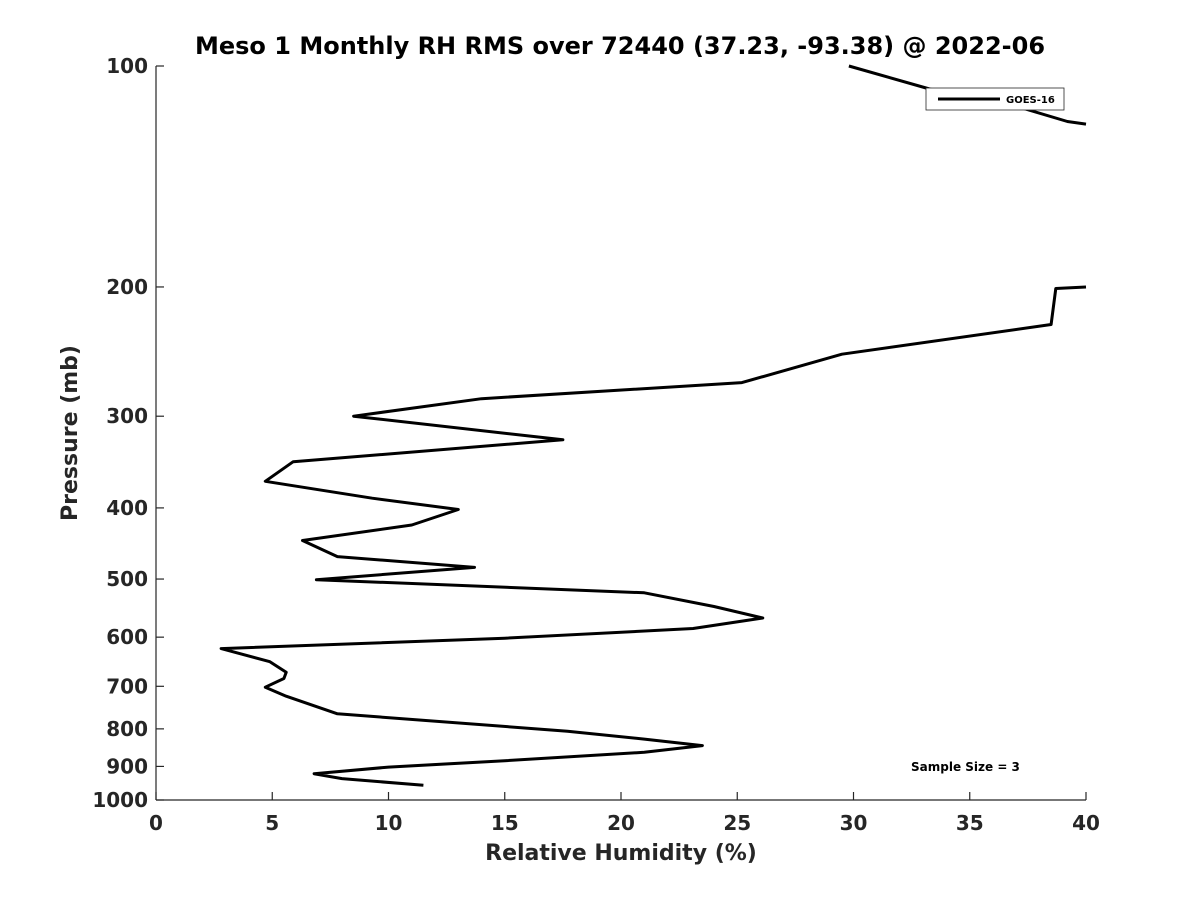 The image size is (1200, 900). Describe the element at coordinates (970, 823) in the screenshot. I see `x-tick-label: 35` at that location.